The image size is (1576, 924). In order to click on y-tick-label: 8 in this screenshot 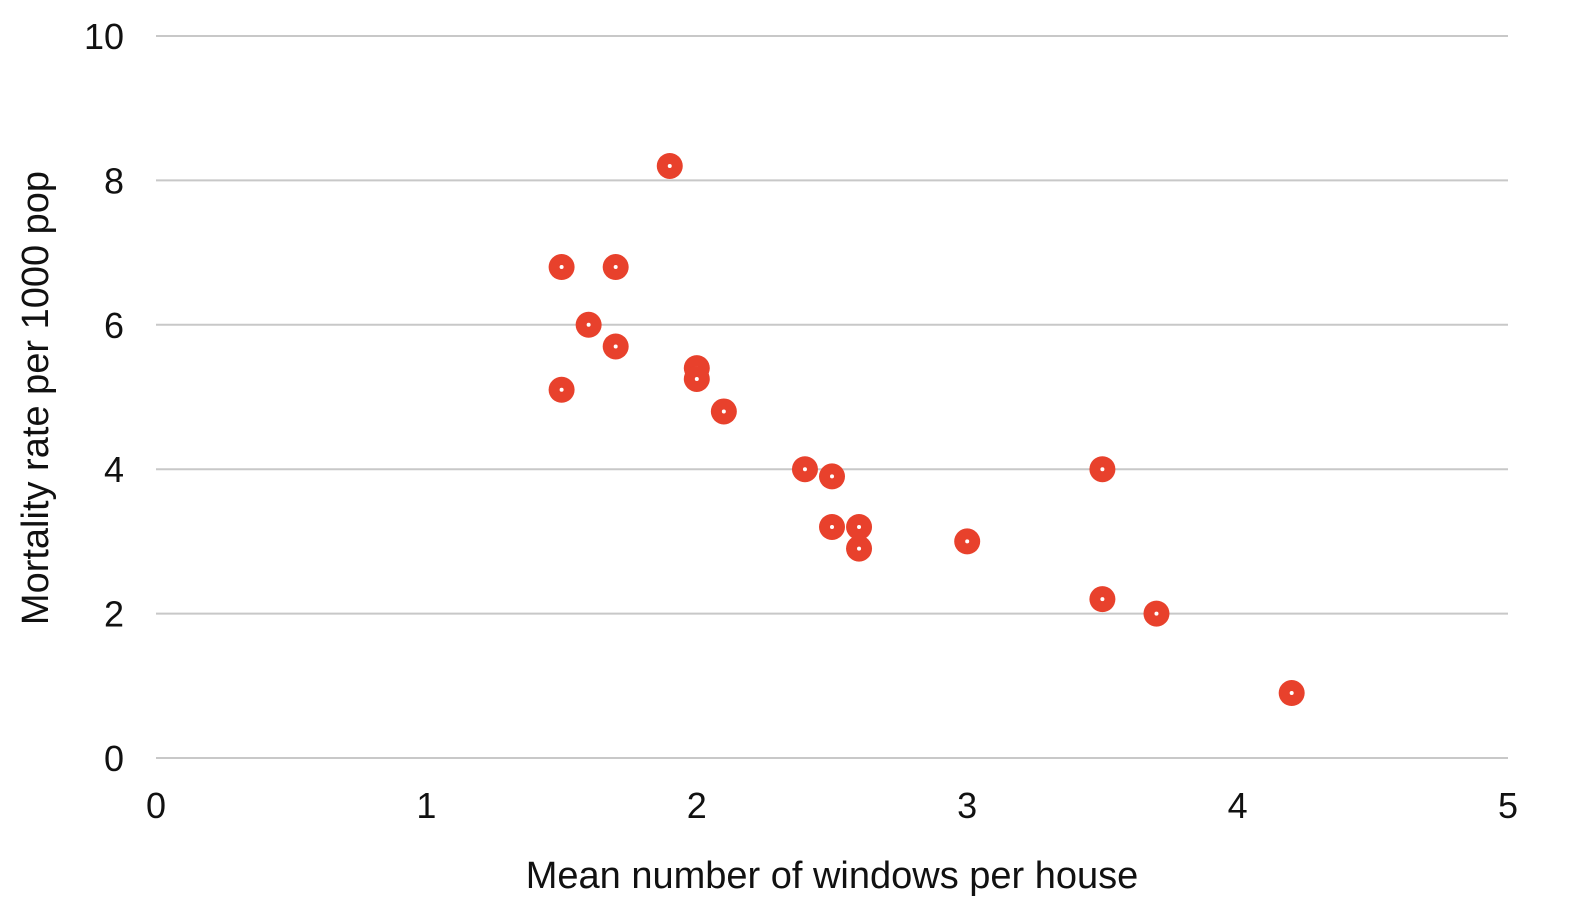, I will do `click(114, 180)`.